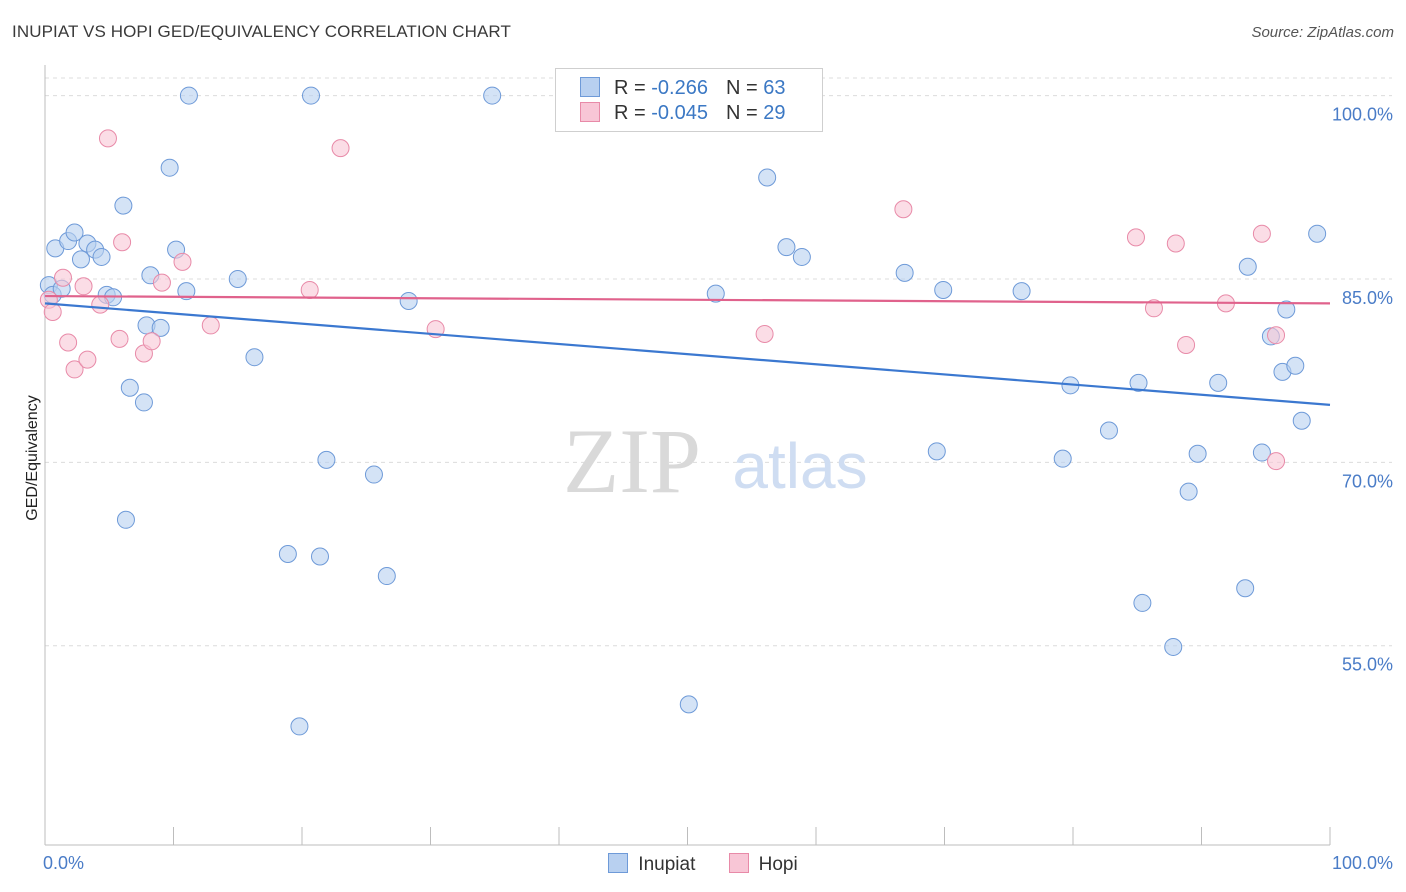 The height and width of the screenshot is (892, 1406). Describe the element at coordinates (1367, 665) in the screenshot. I see `y-tick-label: 55.0%` at that location.